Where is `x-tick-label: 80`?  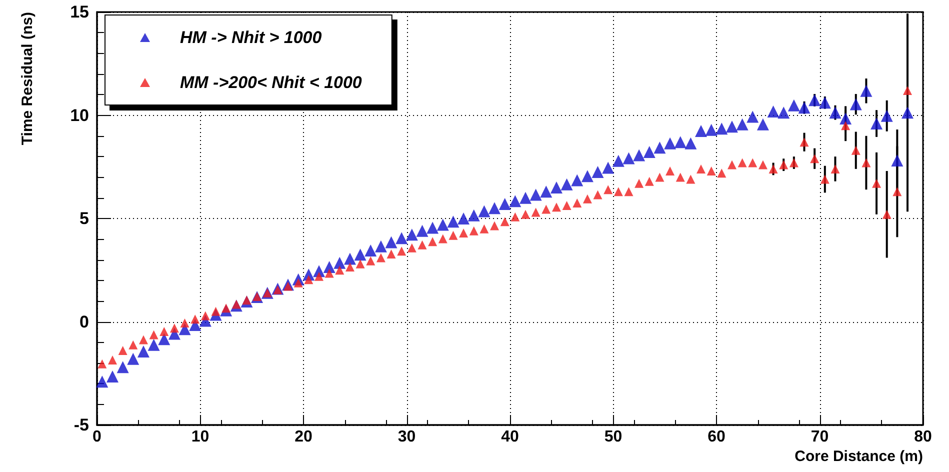 x-tick-label: 80 is located at coordinates (923, 437).